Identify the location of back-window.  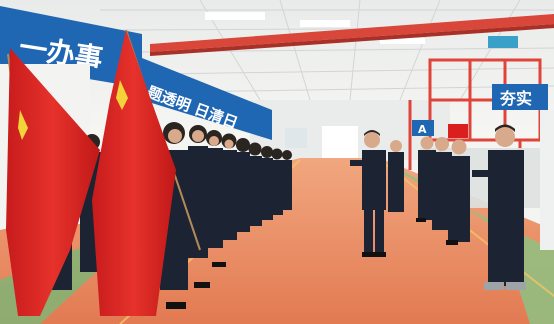
(296, 138).